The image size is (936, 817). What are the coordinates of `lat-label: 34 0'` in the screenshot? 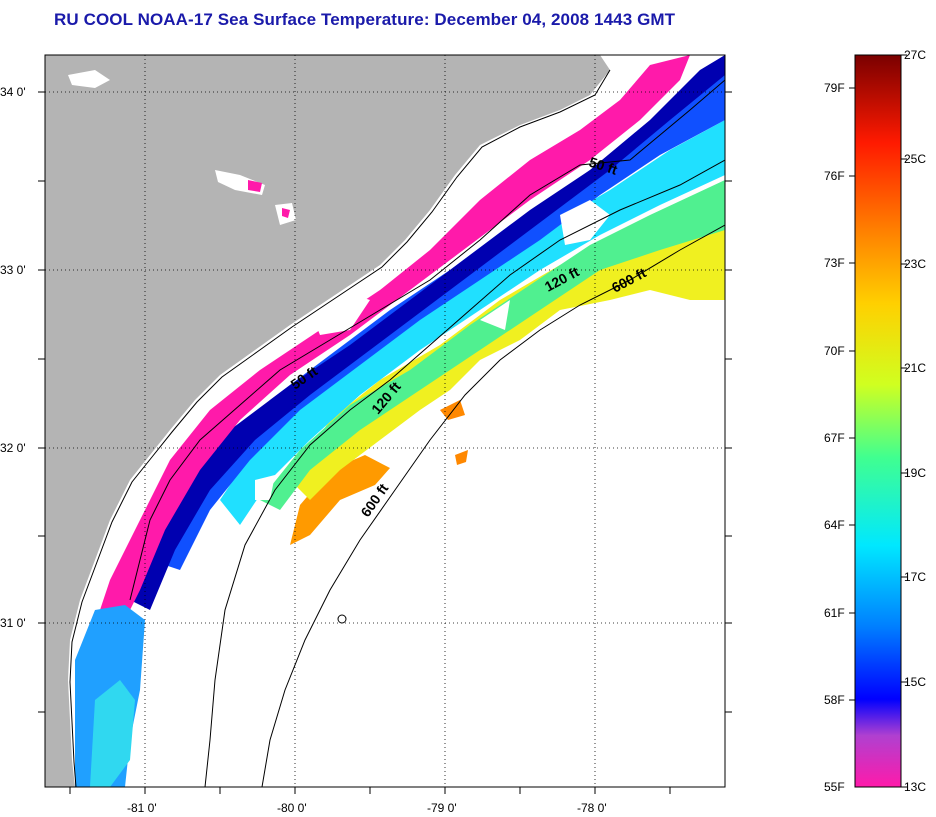 It's located at (13, 92).